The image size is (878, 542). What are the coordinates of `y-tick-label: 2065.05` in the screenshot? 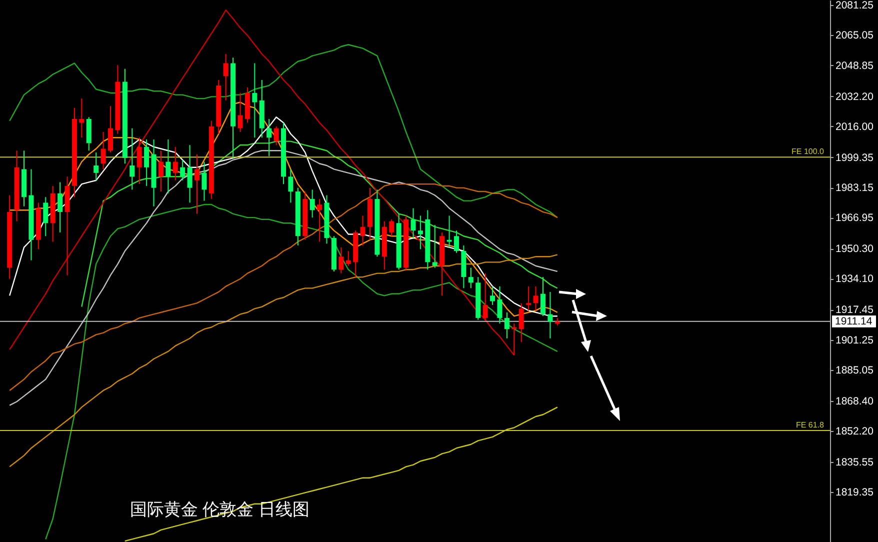 It's located at (855, 36).